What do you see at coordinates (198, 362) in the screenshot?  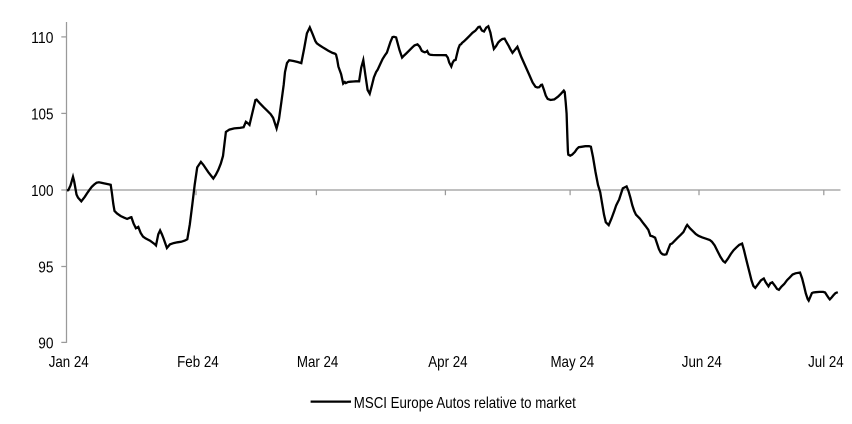 I see `svg-text: Feb 24` at bounding box center [198, 362].